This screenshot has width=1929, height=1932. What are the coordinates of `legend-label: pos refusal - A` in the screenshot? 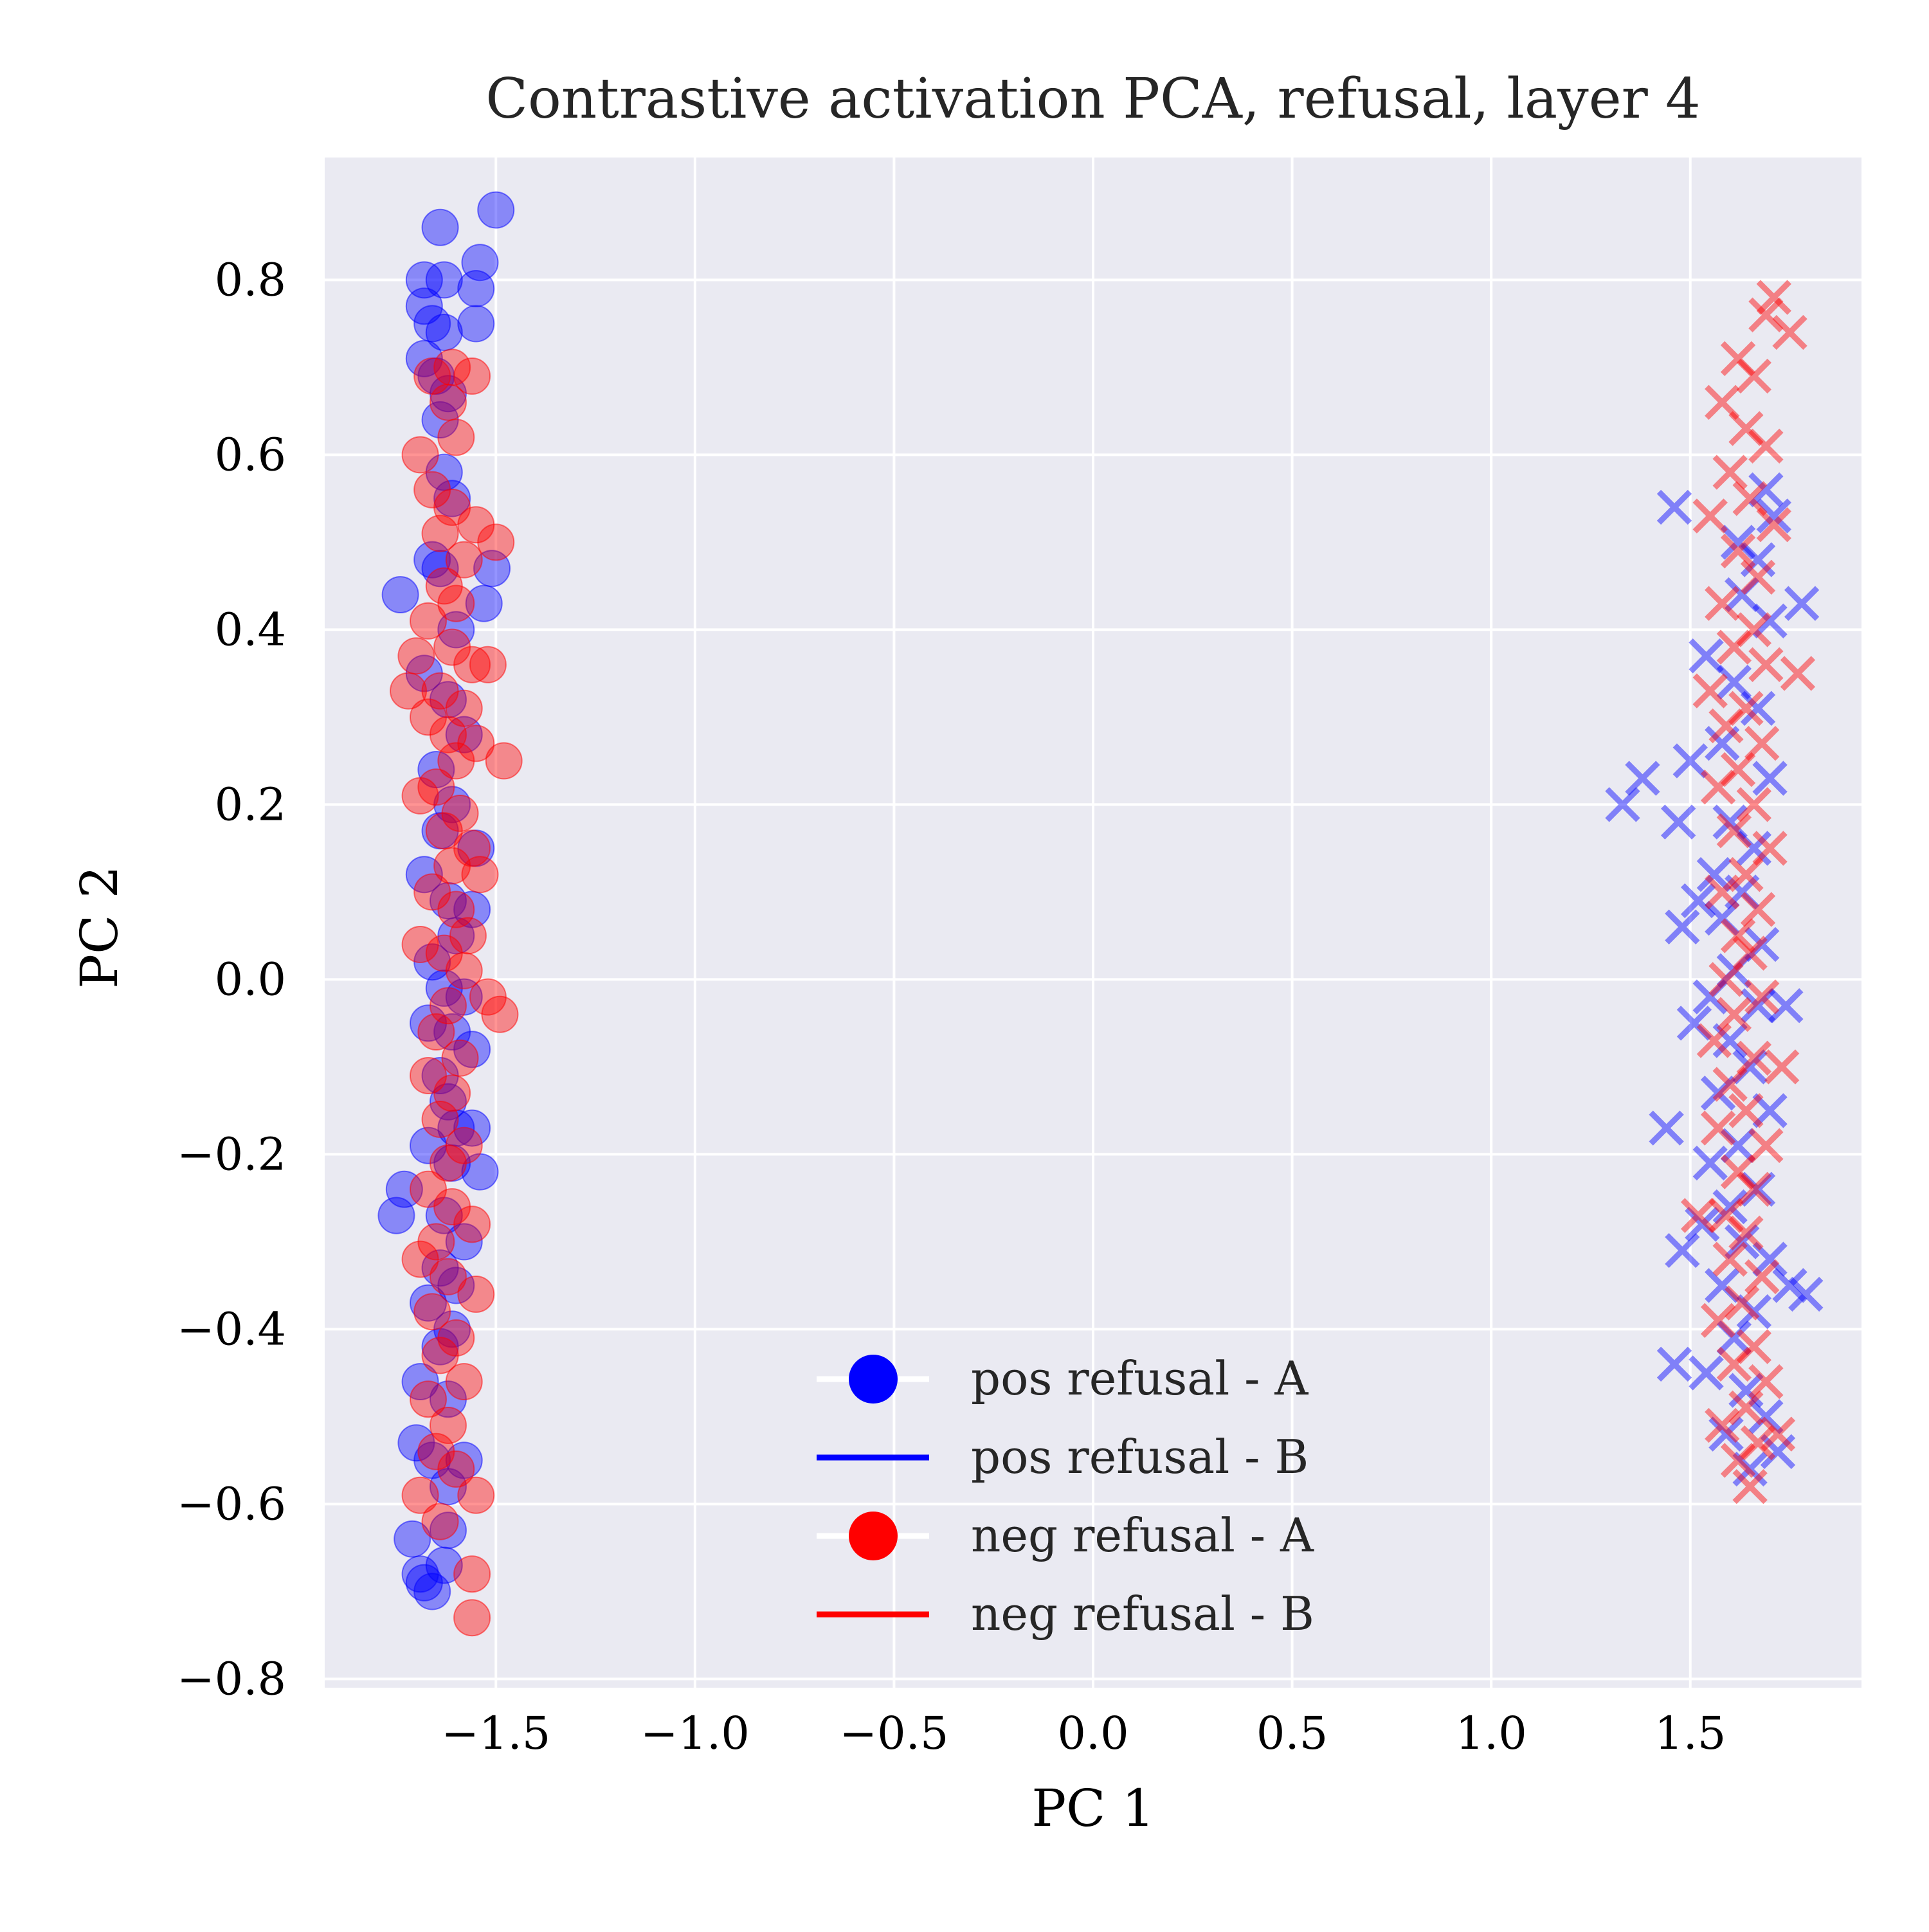 It's located at (1140, 1378).